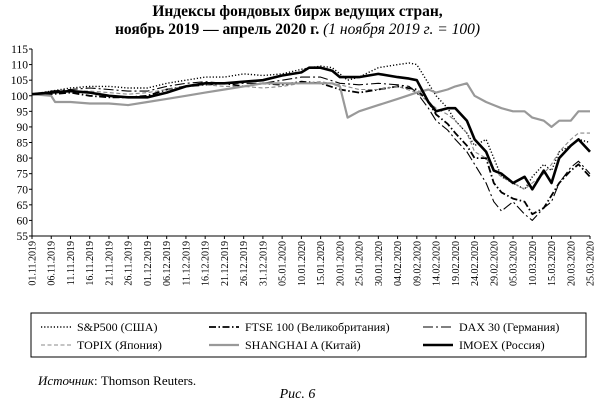  Describe the element at coordinates (302, 263) in the screenshot. I see `x-tick-label: 10.01.2020` at that location.